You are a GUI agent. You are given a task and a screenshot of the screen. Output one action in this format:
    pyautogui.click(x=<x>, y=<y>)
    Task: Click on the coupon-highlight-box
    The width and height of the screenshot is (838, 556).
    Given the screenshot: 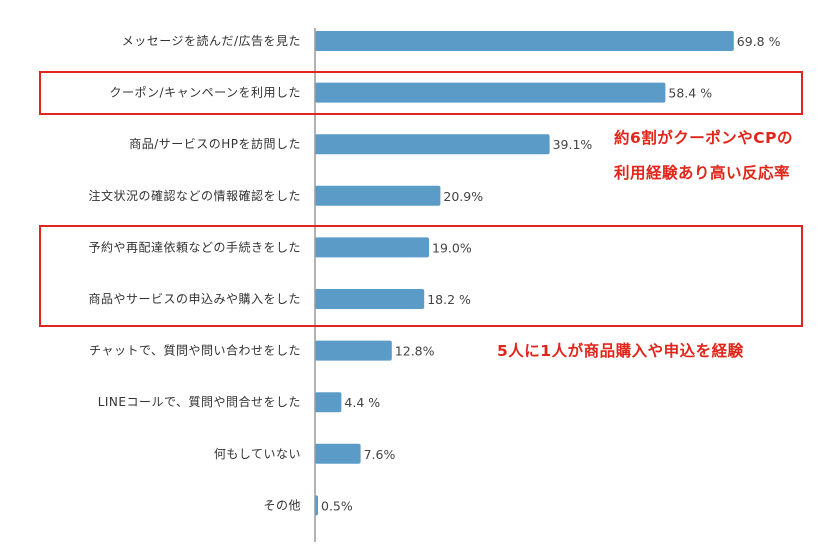 What is the action you would take?
    pyautogui.click(x=421, y=93)
    